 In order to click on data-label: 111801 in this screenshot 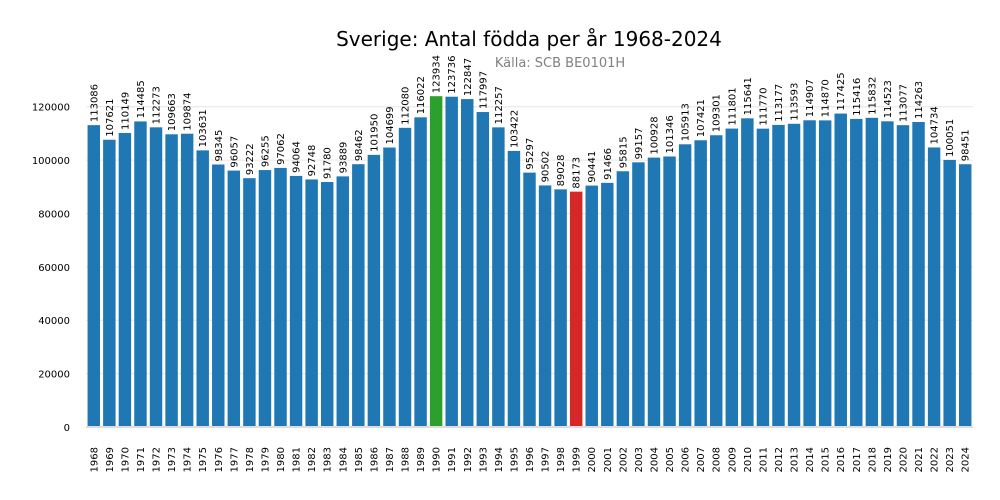, I will do `click(732, 106)`.